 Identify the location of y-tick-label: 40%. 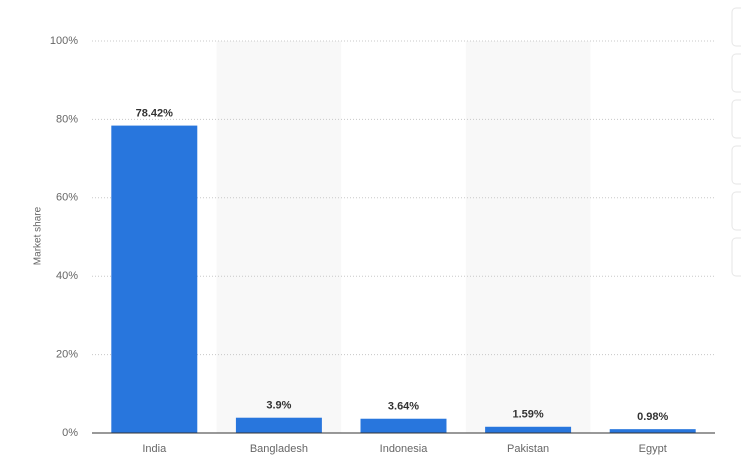
(67, 276).